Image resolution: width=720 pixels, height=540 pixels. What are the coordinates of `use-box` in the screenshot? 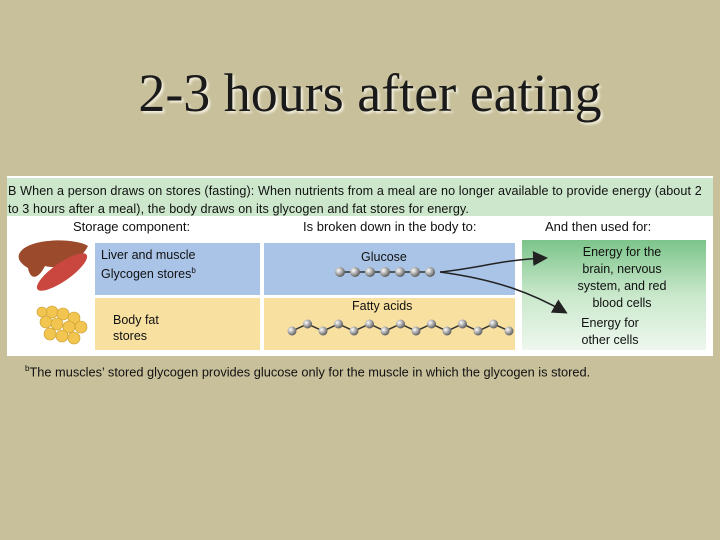 It's located at (614, 295).